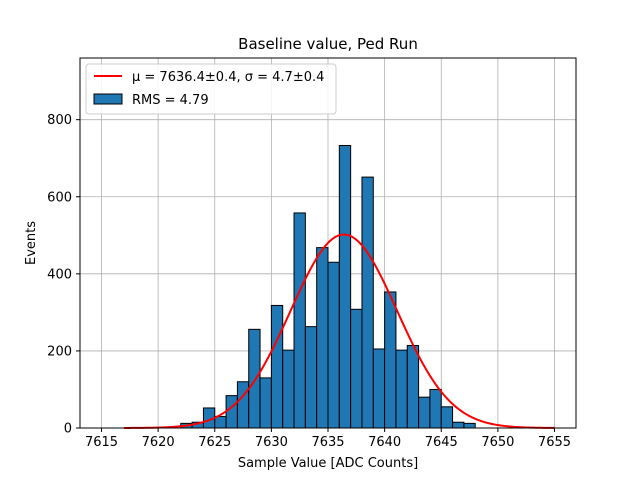  Describe the element at coordinates (31, 243) in the screenshot. I see `y-axis-label: Events` at that location.